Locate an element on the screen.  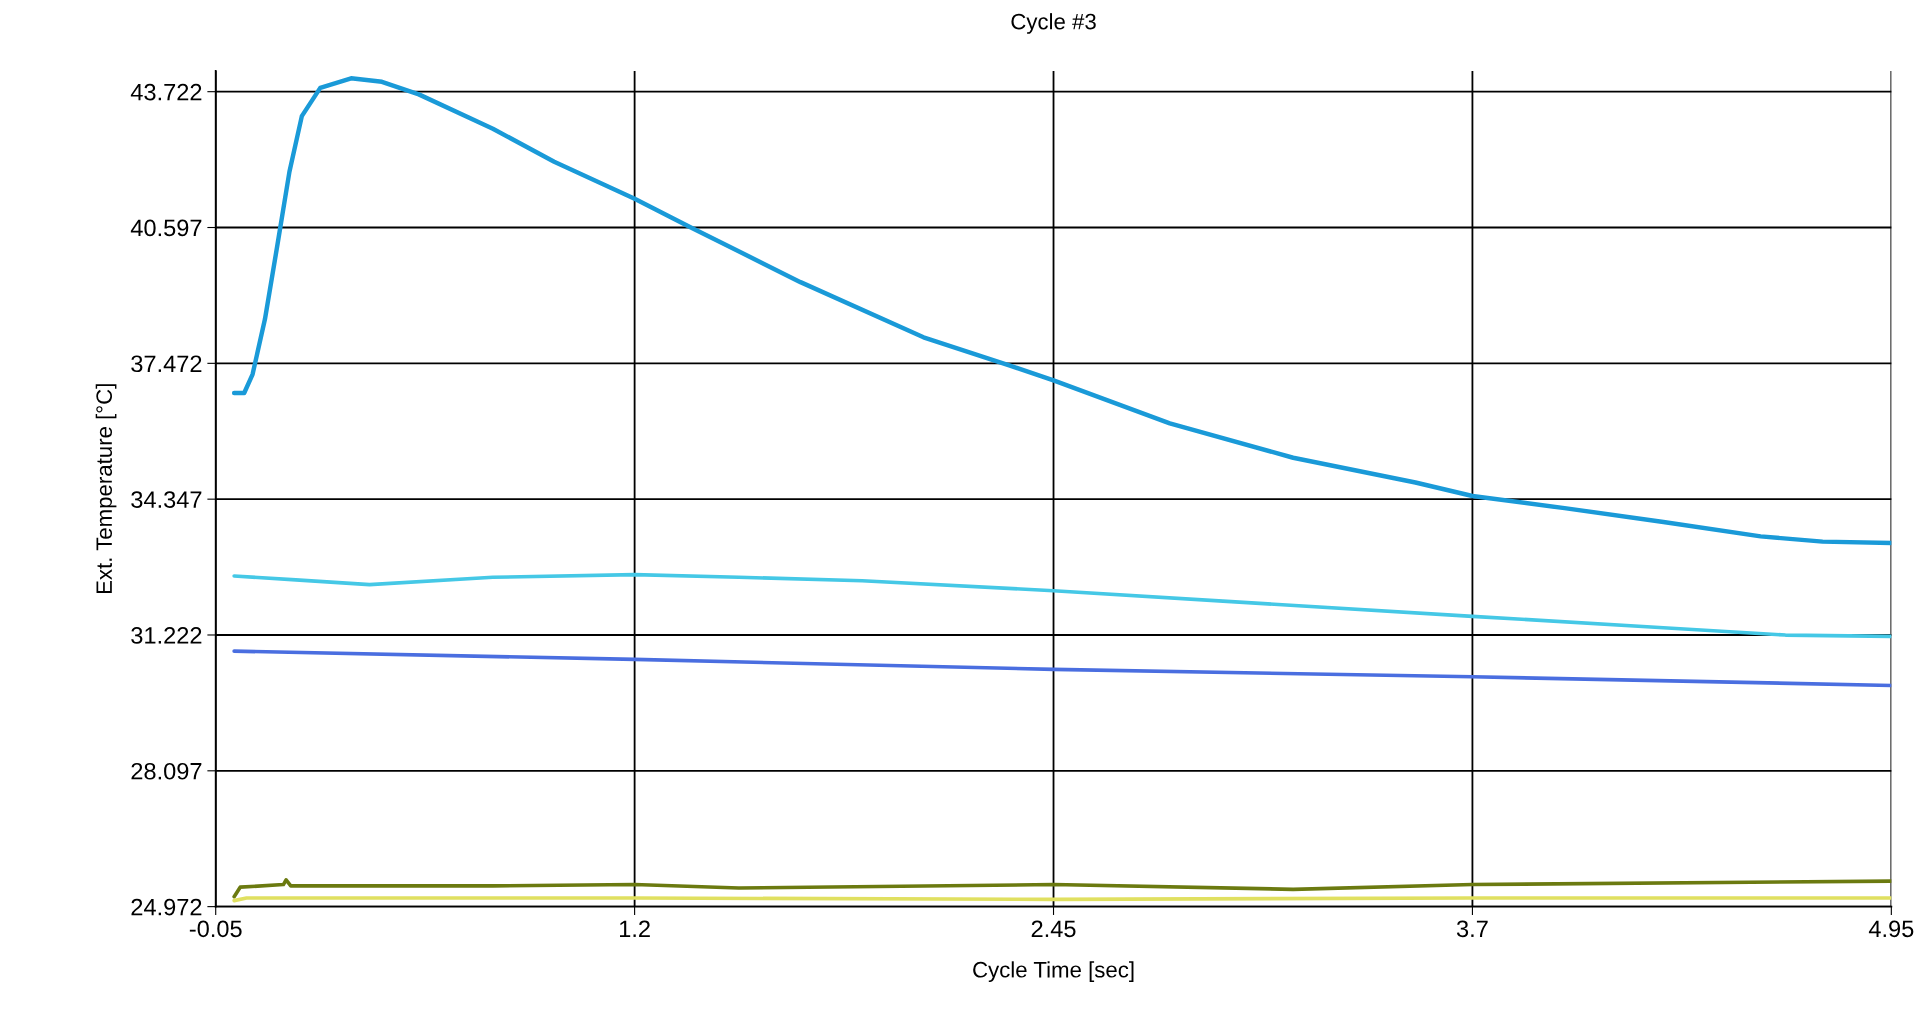
y-tick-label: 40.597 is located at coordinates (166, 228).